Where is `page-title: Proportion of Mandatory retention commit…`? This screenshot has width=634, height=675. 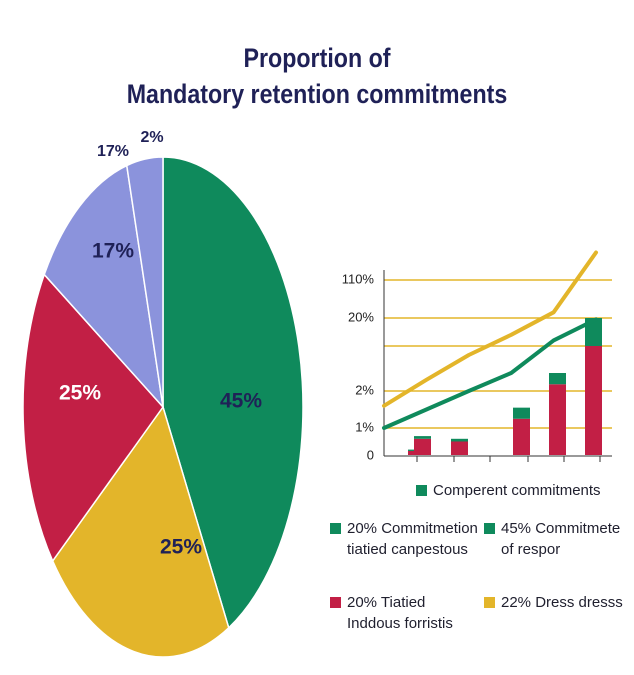 page-title: Proportion of Mandatory retention commit… is located at coordinates (316, 76).